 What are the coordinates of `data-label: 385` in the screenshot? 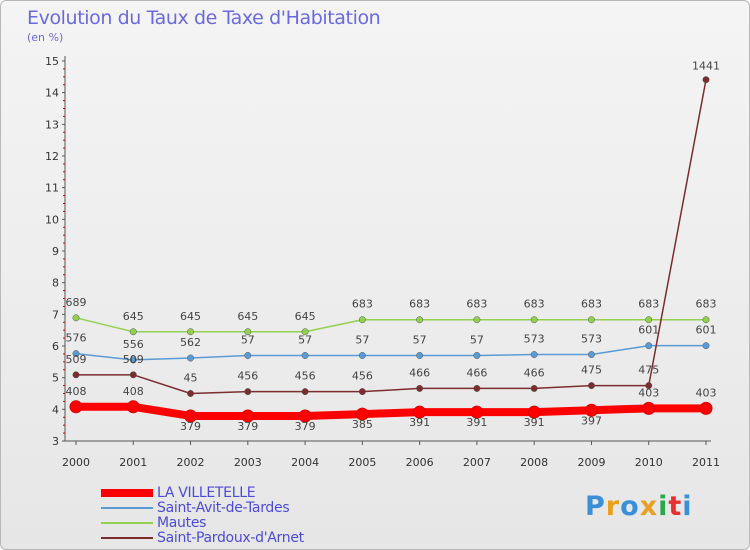 It's located at (362, 424).